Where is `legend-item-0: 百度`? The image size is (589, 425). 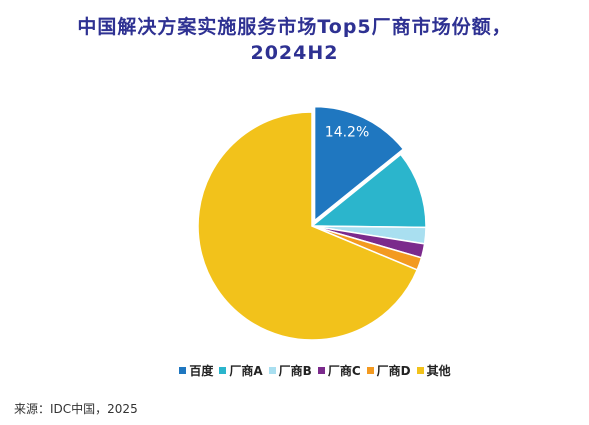 legend-item-0: 百度 is located at coordinates (196, 370).